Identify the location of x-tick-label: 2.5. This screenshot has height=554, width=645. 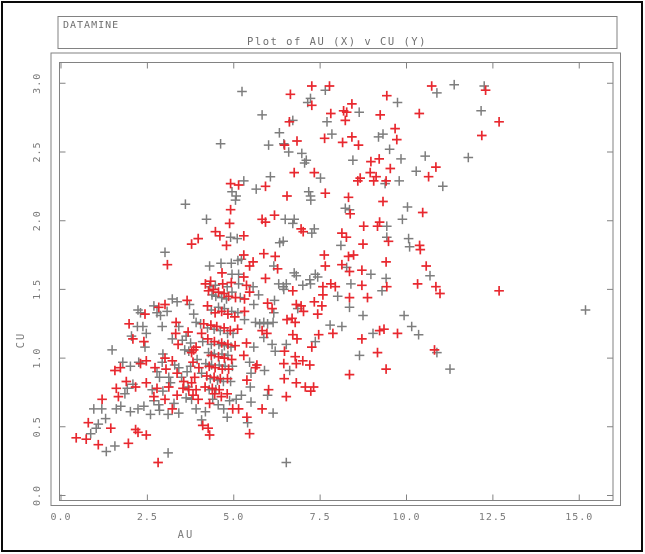
(147, 517).